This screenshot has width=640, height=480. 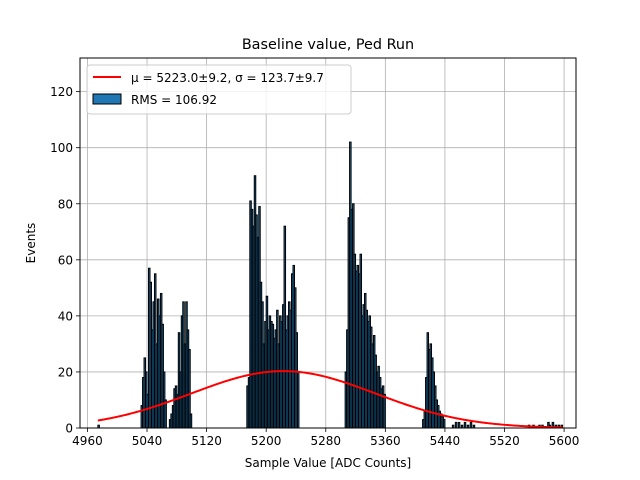 What do you see at coordinates (65, 204) in the screenshot?
I see `y-tick-label: 80` at bounding box center [65, 204].